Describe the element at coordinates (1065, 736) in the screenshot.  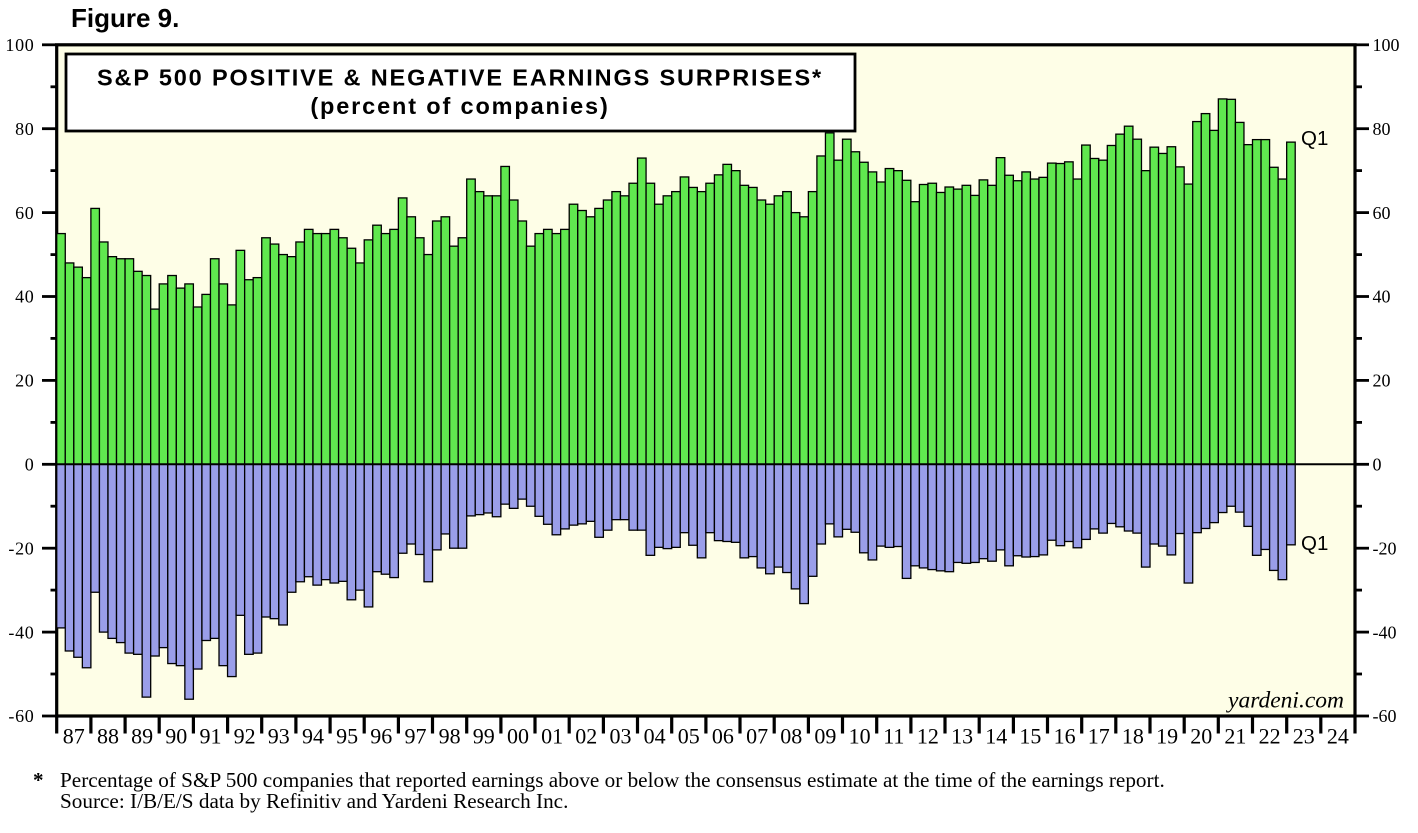
I see `svg-text: 16` at that location.